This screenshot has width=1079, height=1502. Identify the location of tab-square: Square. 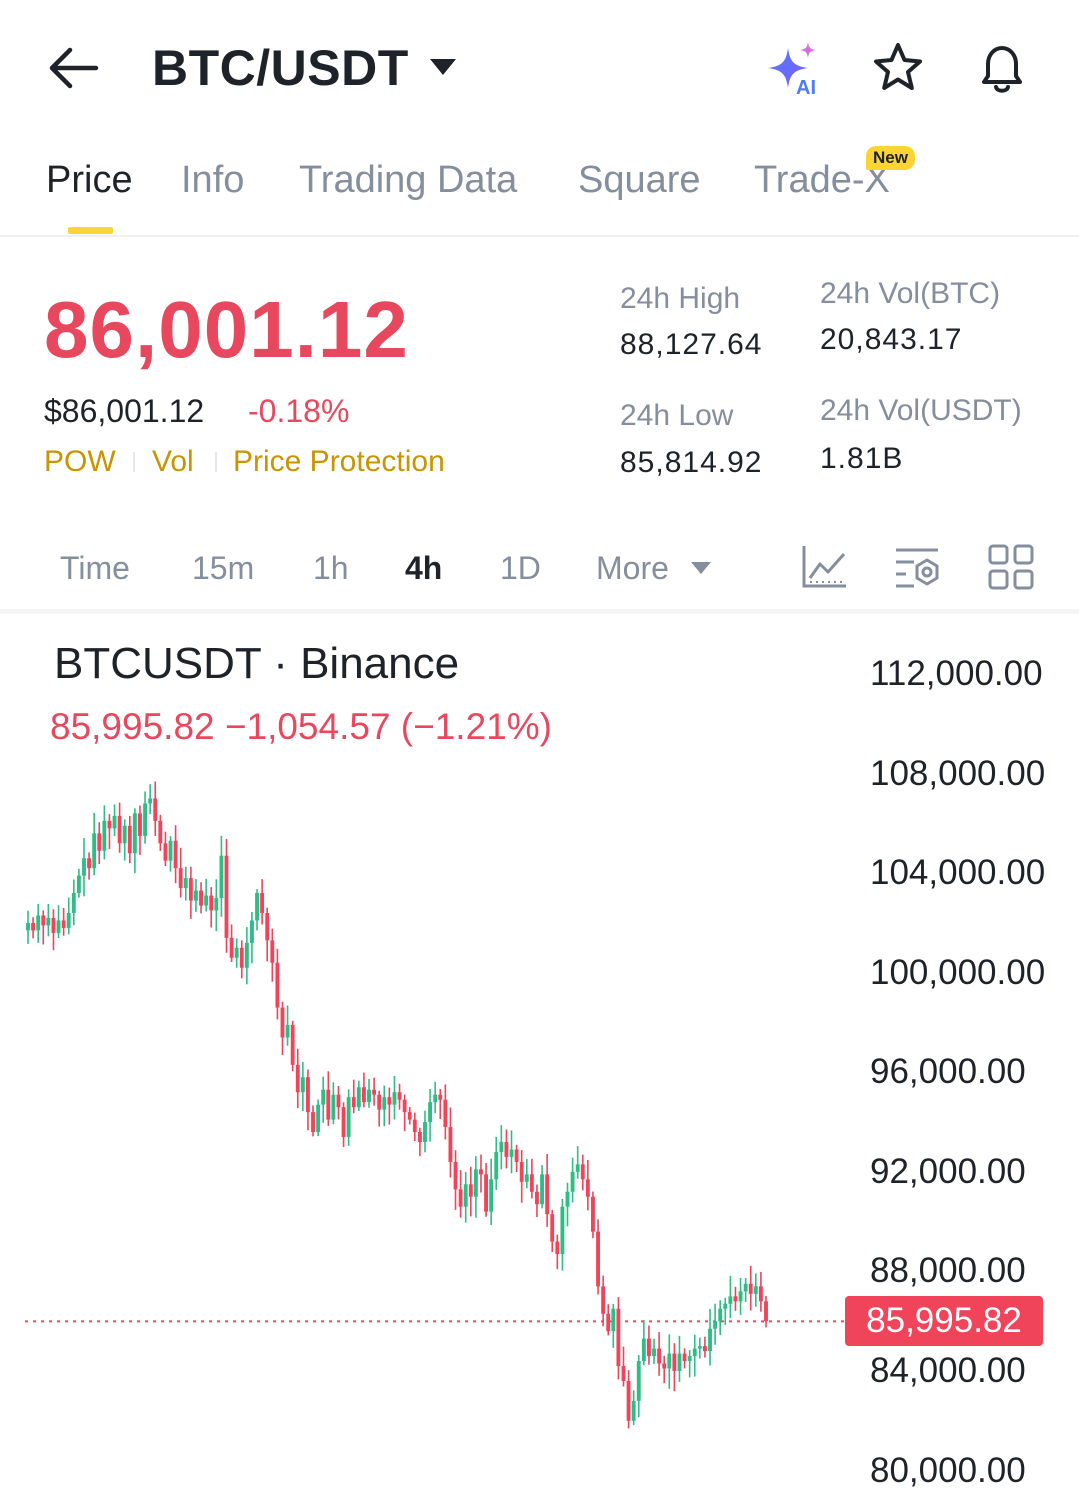
(639, 180).